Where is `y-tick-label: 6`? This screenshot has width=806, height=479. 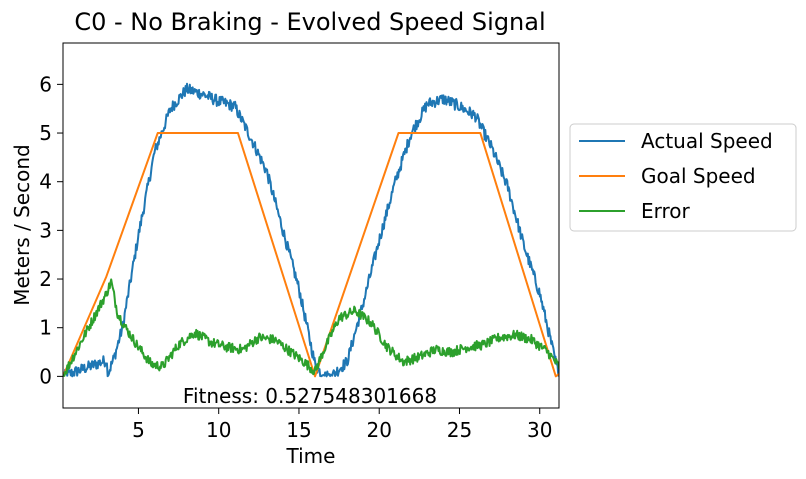 y-tick-label: 6 is located at coordinates (45, 84).